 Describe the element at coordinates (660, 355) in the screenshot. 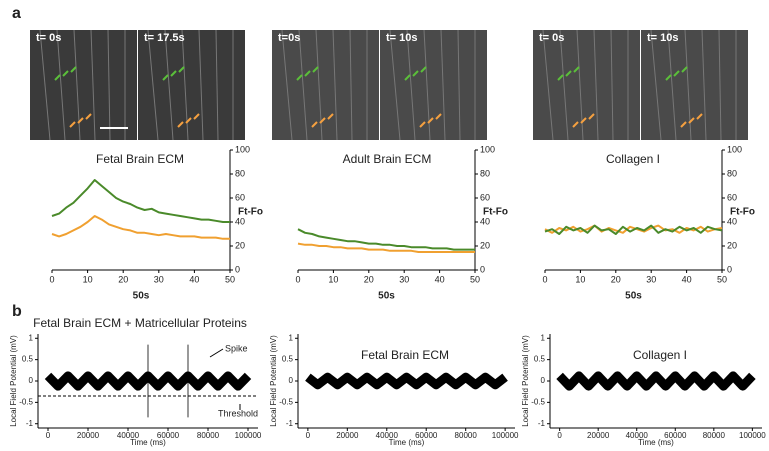

I see `chart-title: Collagen I` at that location.